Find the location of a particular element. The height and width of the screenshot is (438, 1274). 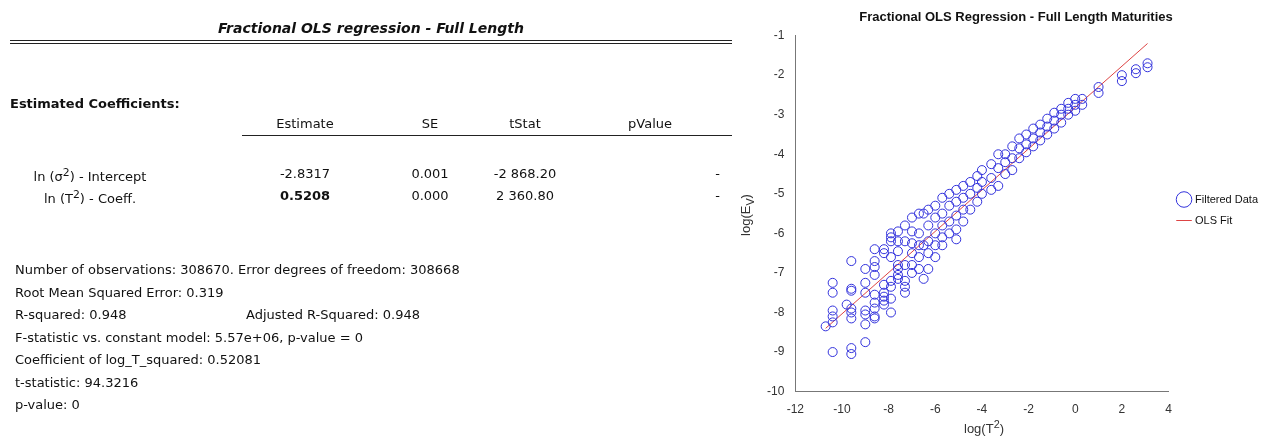

text: ln (T$^{2}$) - Coeff. is located at coordinates (90, 197).